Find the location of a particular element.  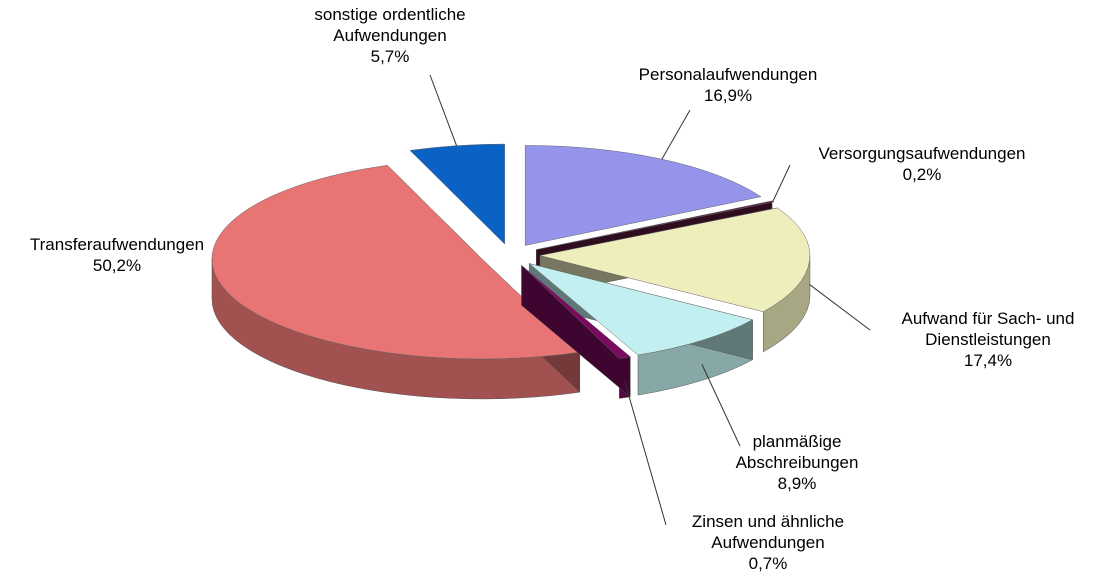

data-label: sonstige ordentliche Aufwendungen 5,7% is located at coordinates (390, 35).